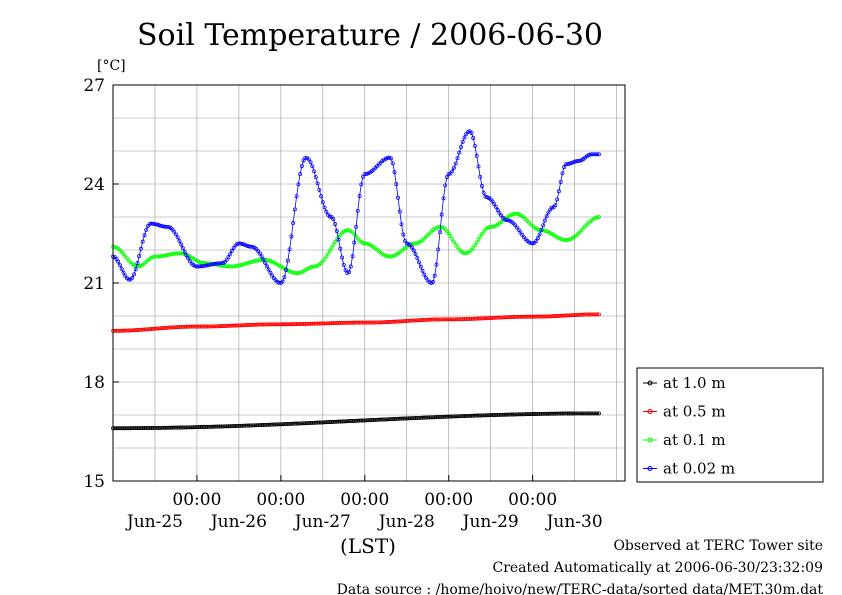 This screenshot has width=842, height=595. What do you see at coordinates (111, 66) in the screenshot?
I see `y-axis-unit: [°C]` at bounding box center [111, 66].